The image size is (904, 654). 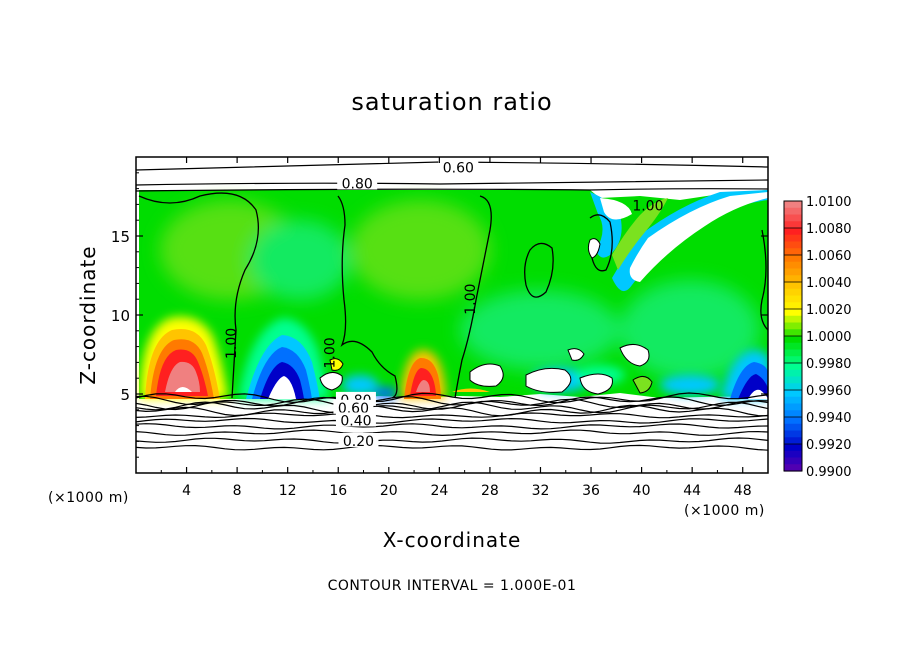 I want to click on contour-label-text: 0.20, so click(x=358, y=442).